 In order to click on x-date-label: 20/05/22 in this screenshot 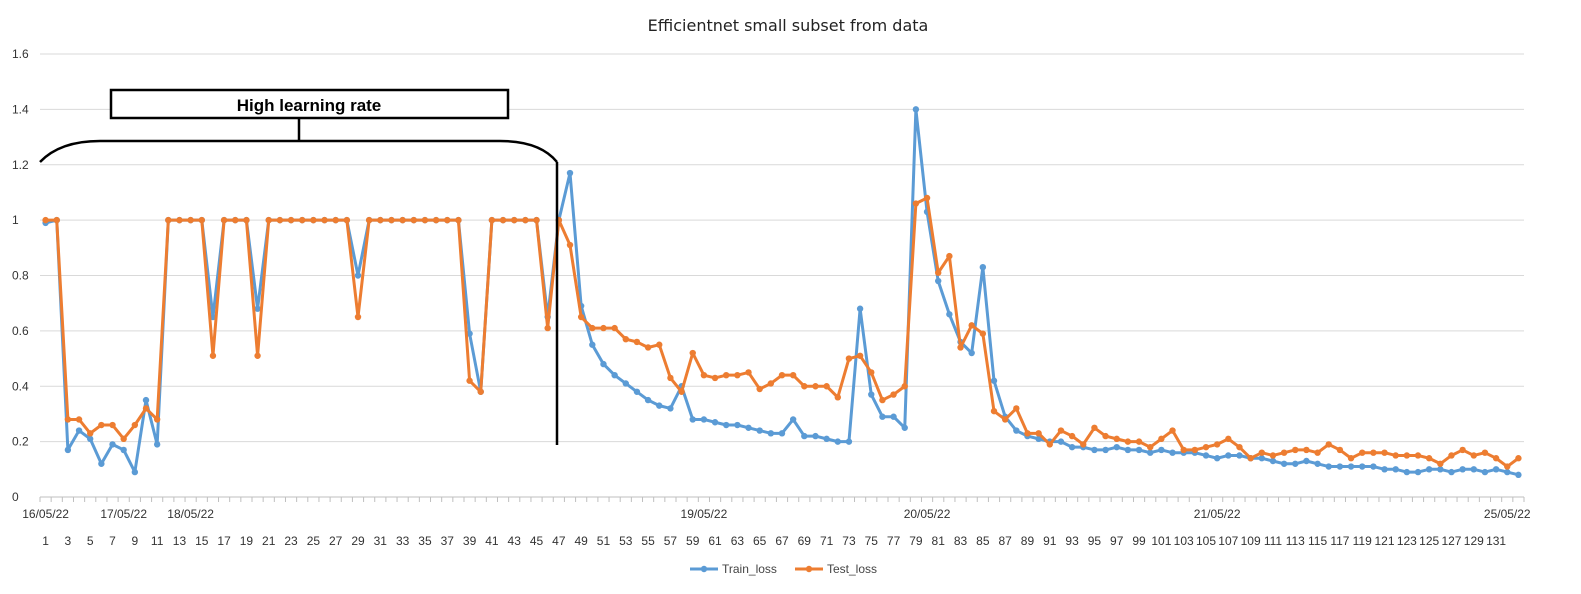, I will do `click(927, 514)`.